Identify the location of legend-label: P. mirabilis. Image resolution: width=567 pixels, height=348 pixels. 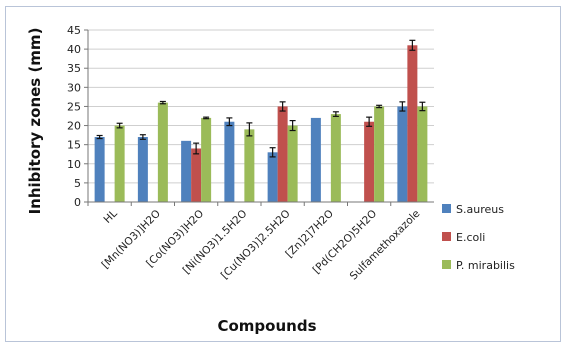
(485, 265).